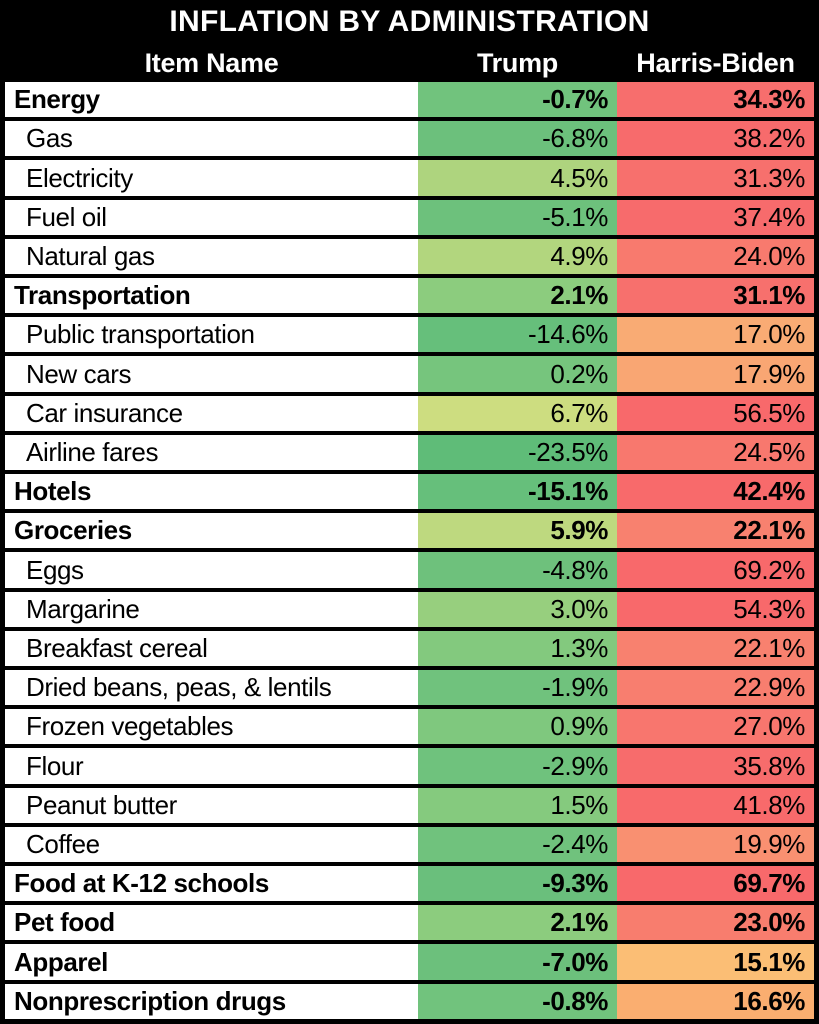 The image size is (819, 1024). I want to click on harris-biden-value-cell: 24.0%, so click(715, 256).